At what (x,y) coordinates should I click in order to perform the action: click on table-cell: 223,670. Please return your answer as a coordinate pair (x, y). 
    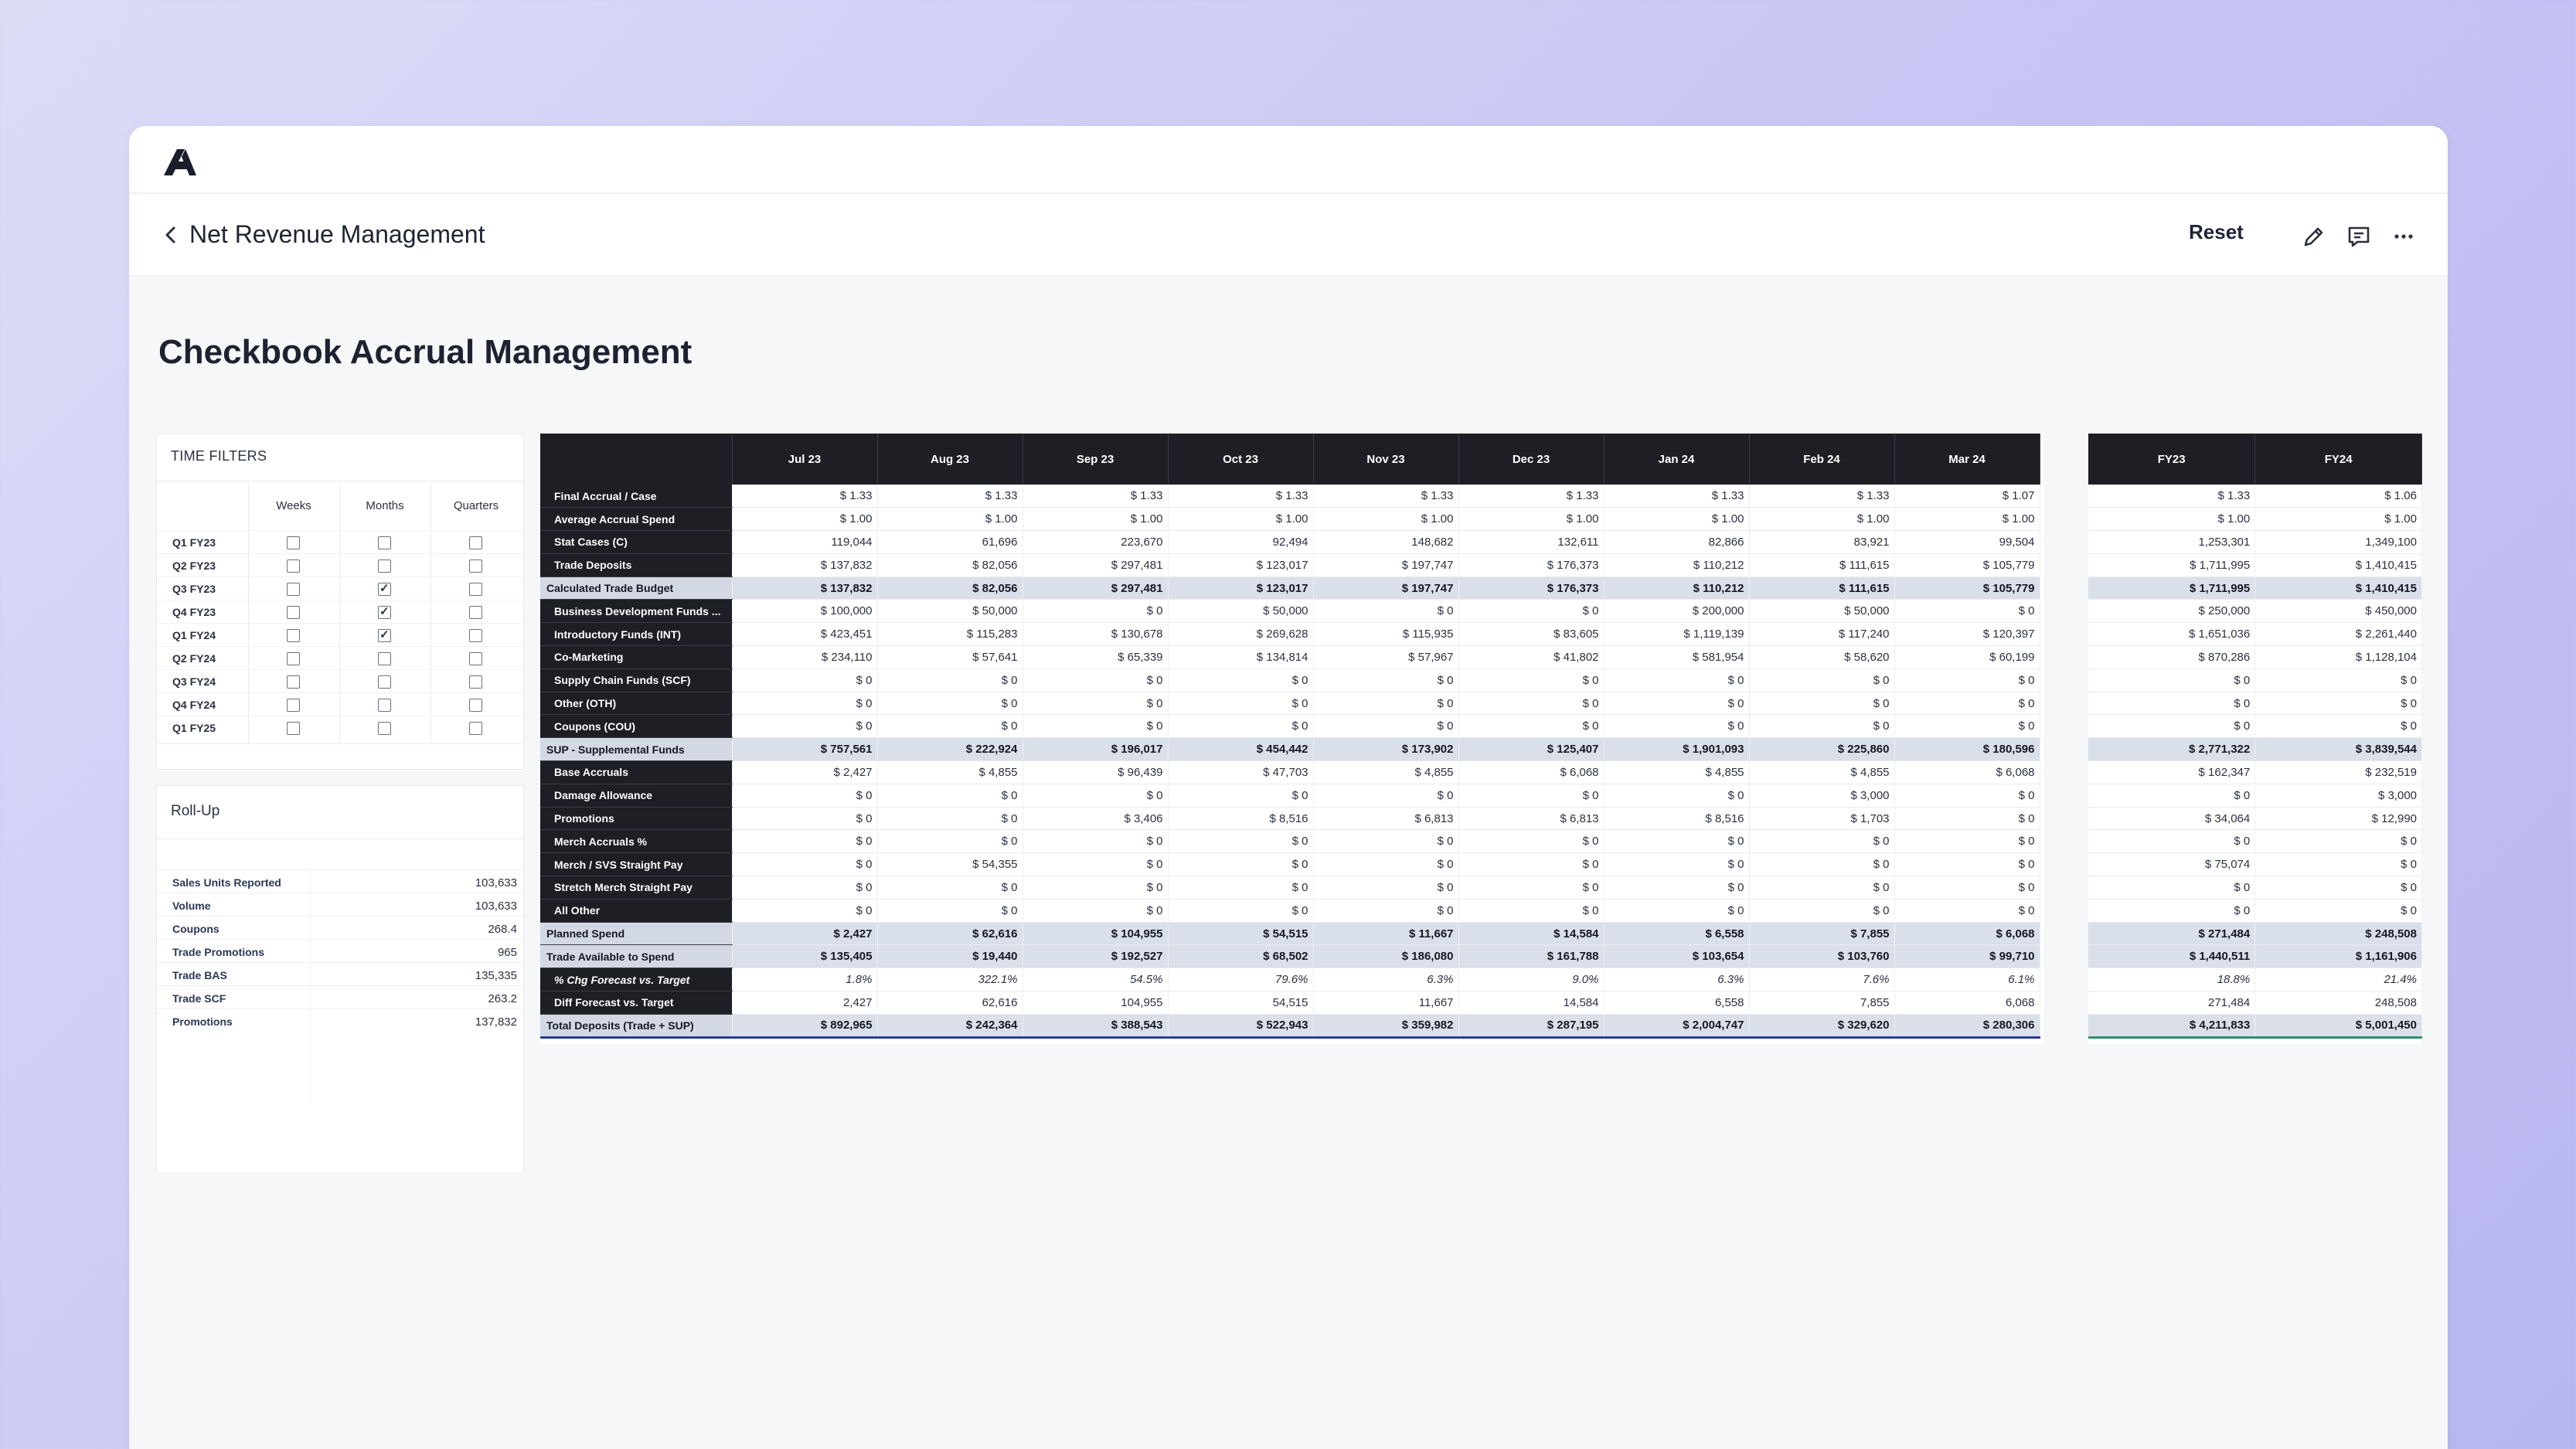
    Looking at the image, I should click on (1096, 542).